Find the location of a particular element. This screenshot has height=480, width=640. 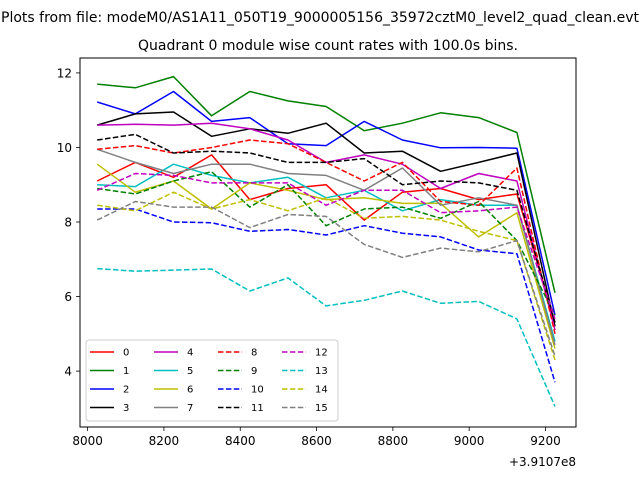

y-tick-label: 12 is located at coordinates (64, 73).